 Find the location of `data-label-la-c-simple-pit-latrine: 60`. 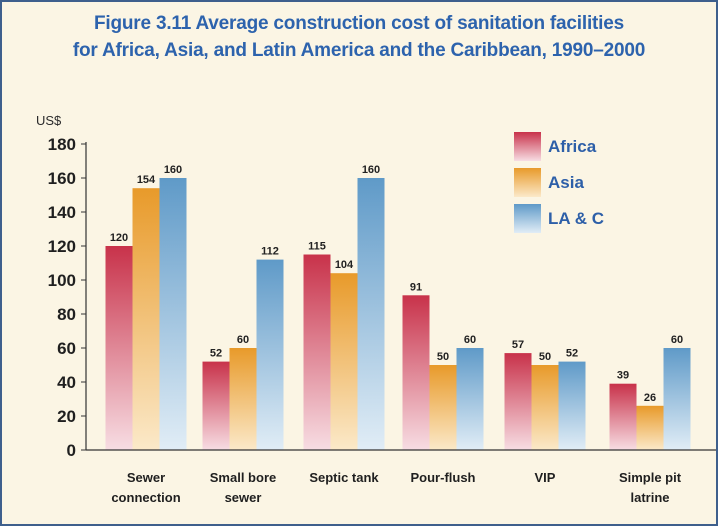

data-label-la-c-simple-pit-latrine: 60 is located at coordinates (677, 340).